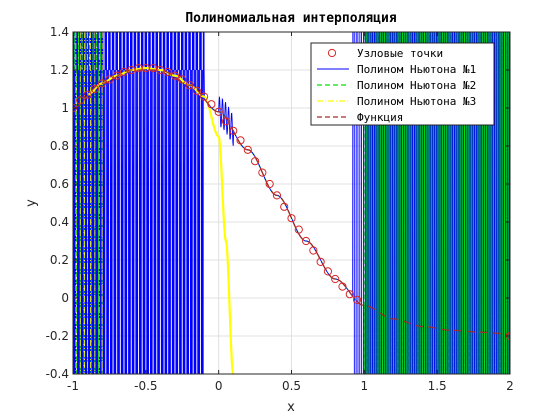  Describe the element at coordinates (291, 386) in the screenshot. I see `x-tick-label: 0.5` at that location.